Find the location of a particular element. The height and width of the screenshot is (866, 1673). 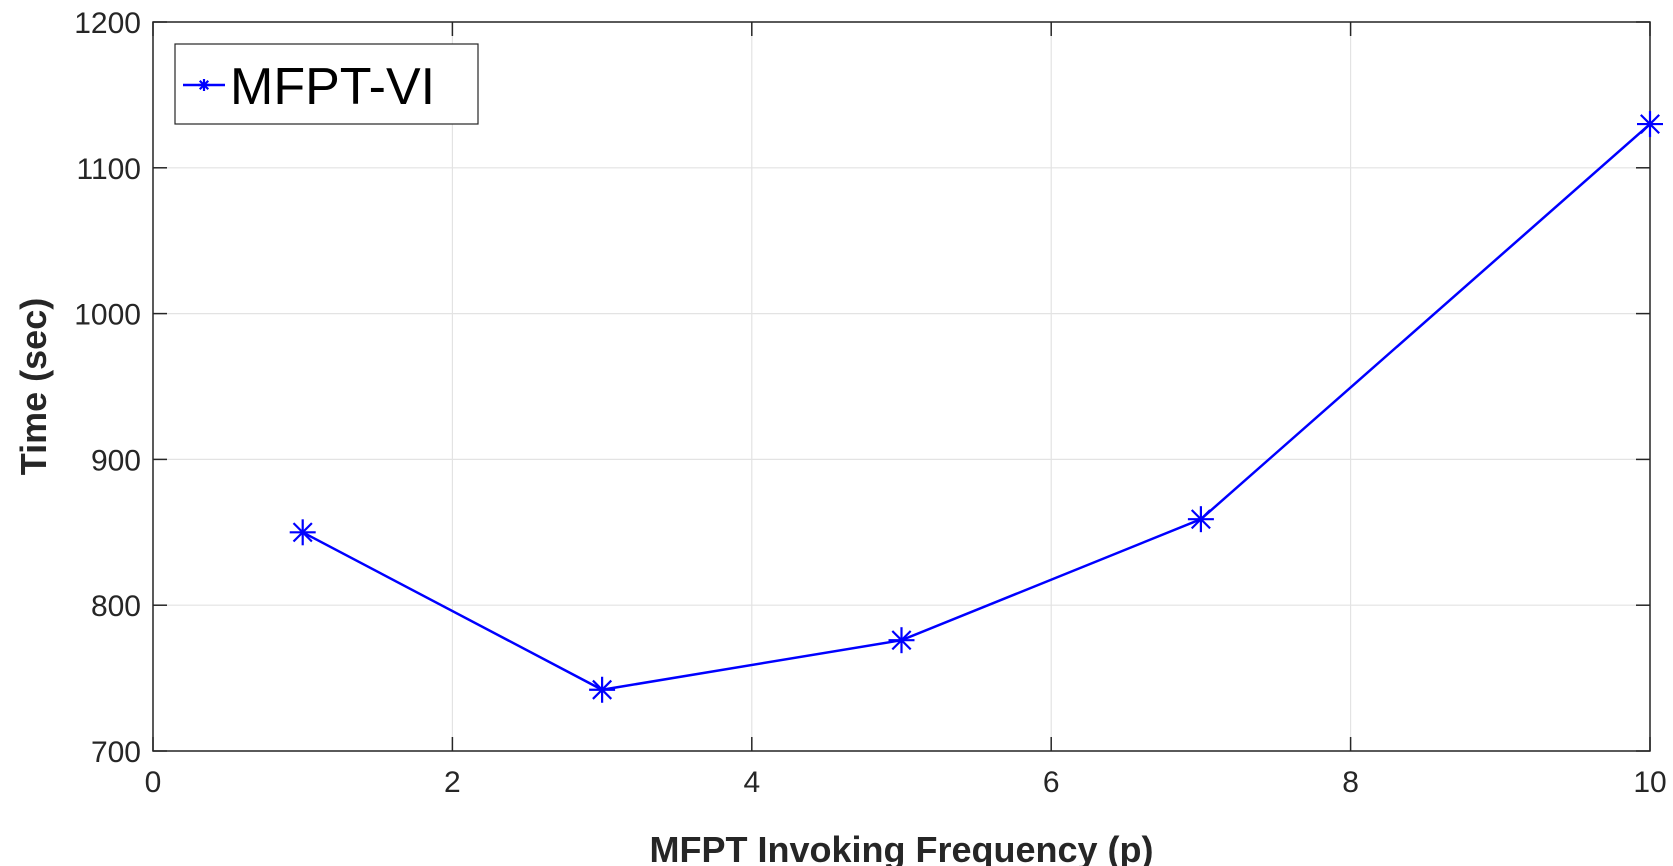

y-tick-label: 800 is located at coordinates (116, 606).